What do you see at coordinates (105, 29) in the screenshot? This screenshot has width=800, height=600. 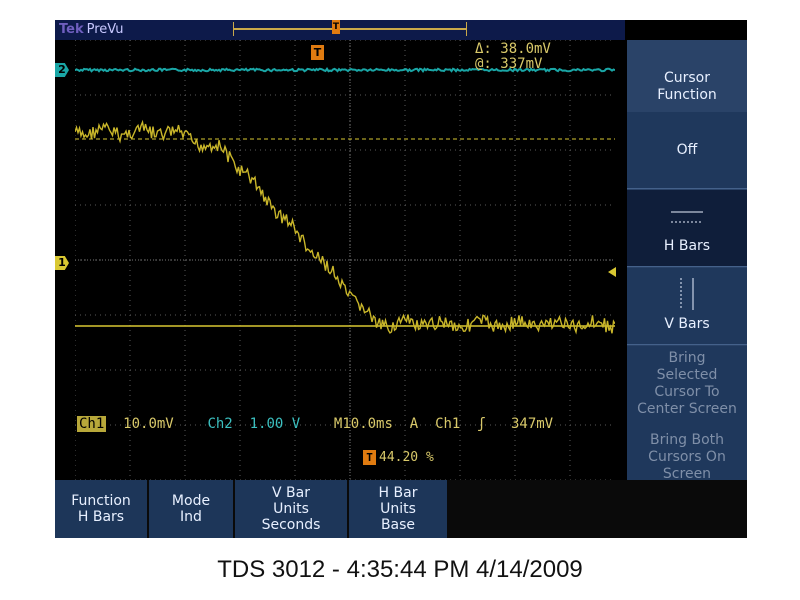 I see `acquisition-state: PreVu` at bounding box center [105, 29].